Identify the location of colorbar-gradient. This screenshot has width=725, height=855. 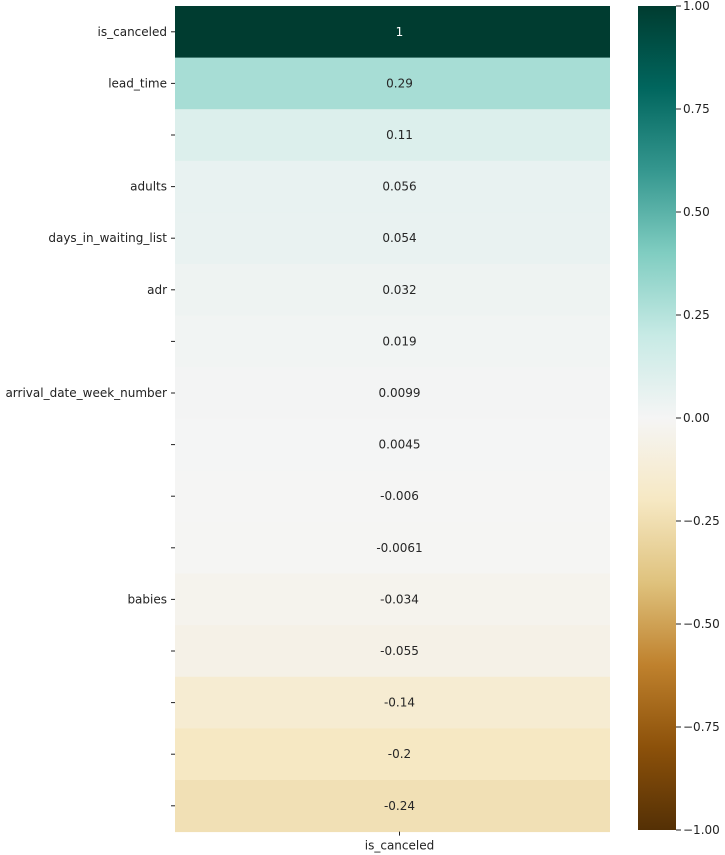
(657, 418).